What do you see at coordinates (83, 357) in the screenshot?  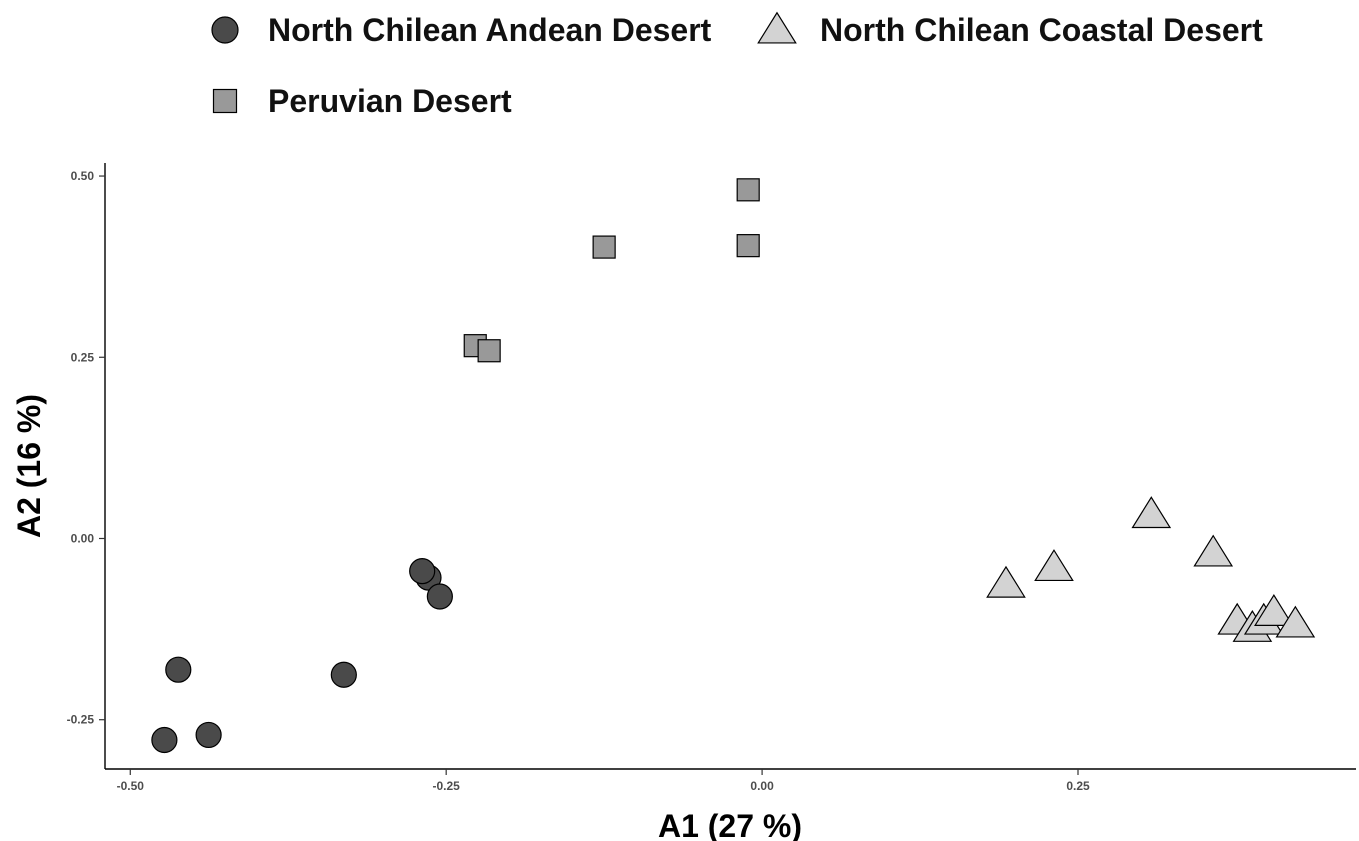 I see `y-tick-label: 0.25` at bounding box center [83, 357].